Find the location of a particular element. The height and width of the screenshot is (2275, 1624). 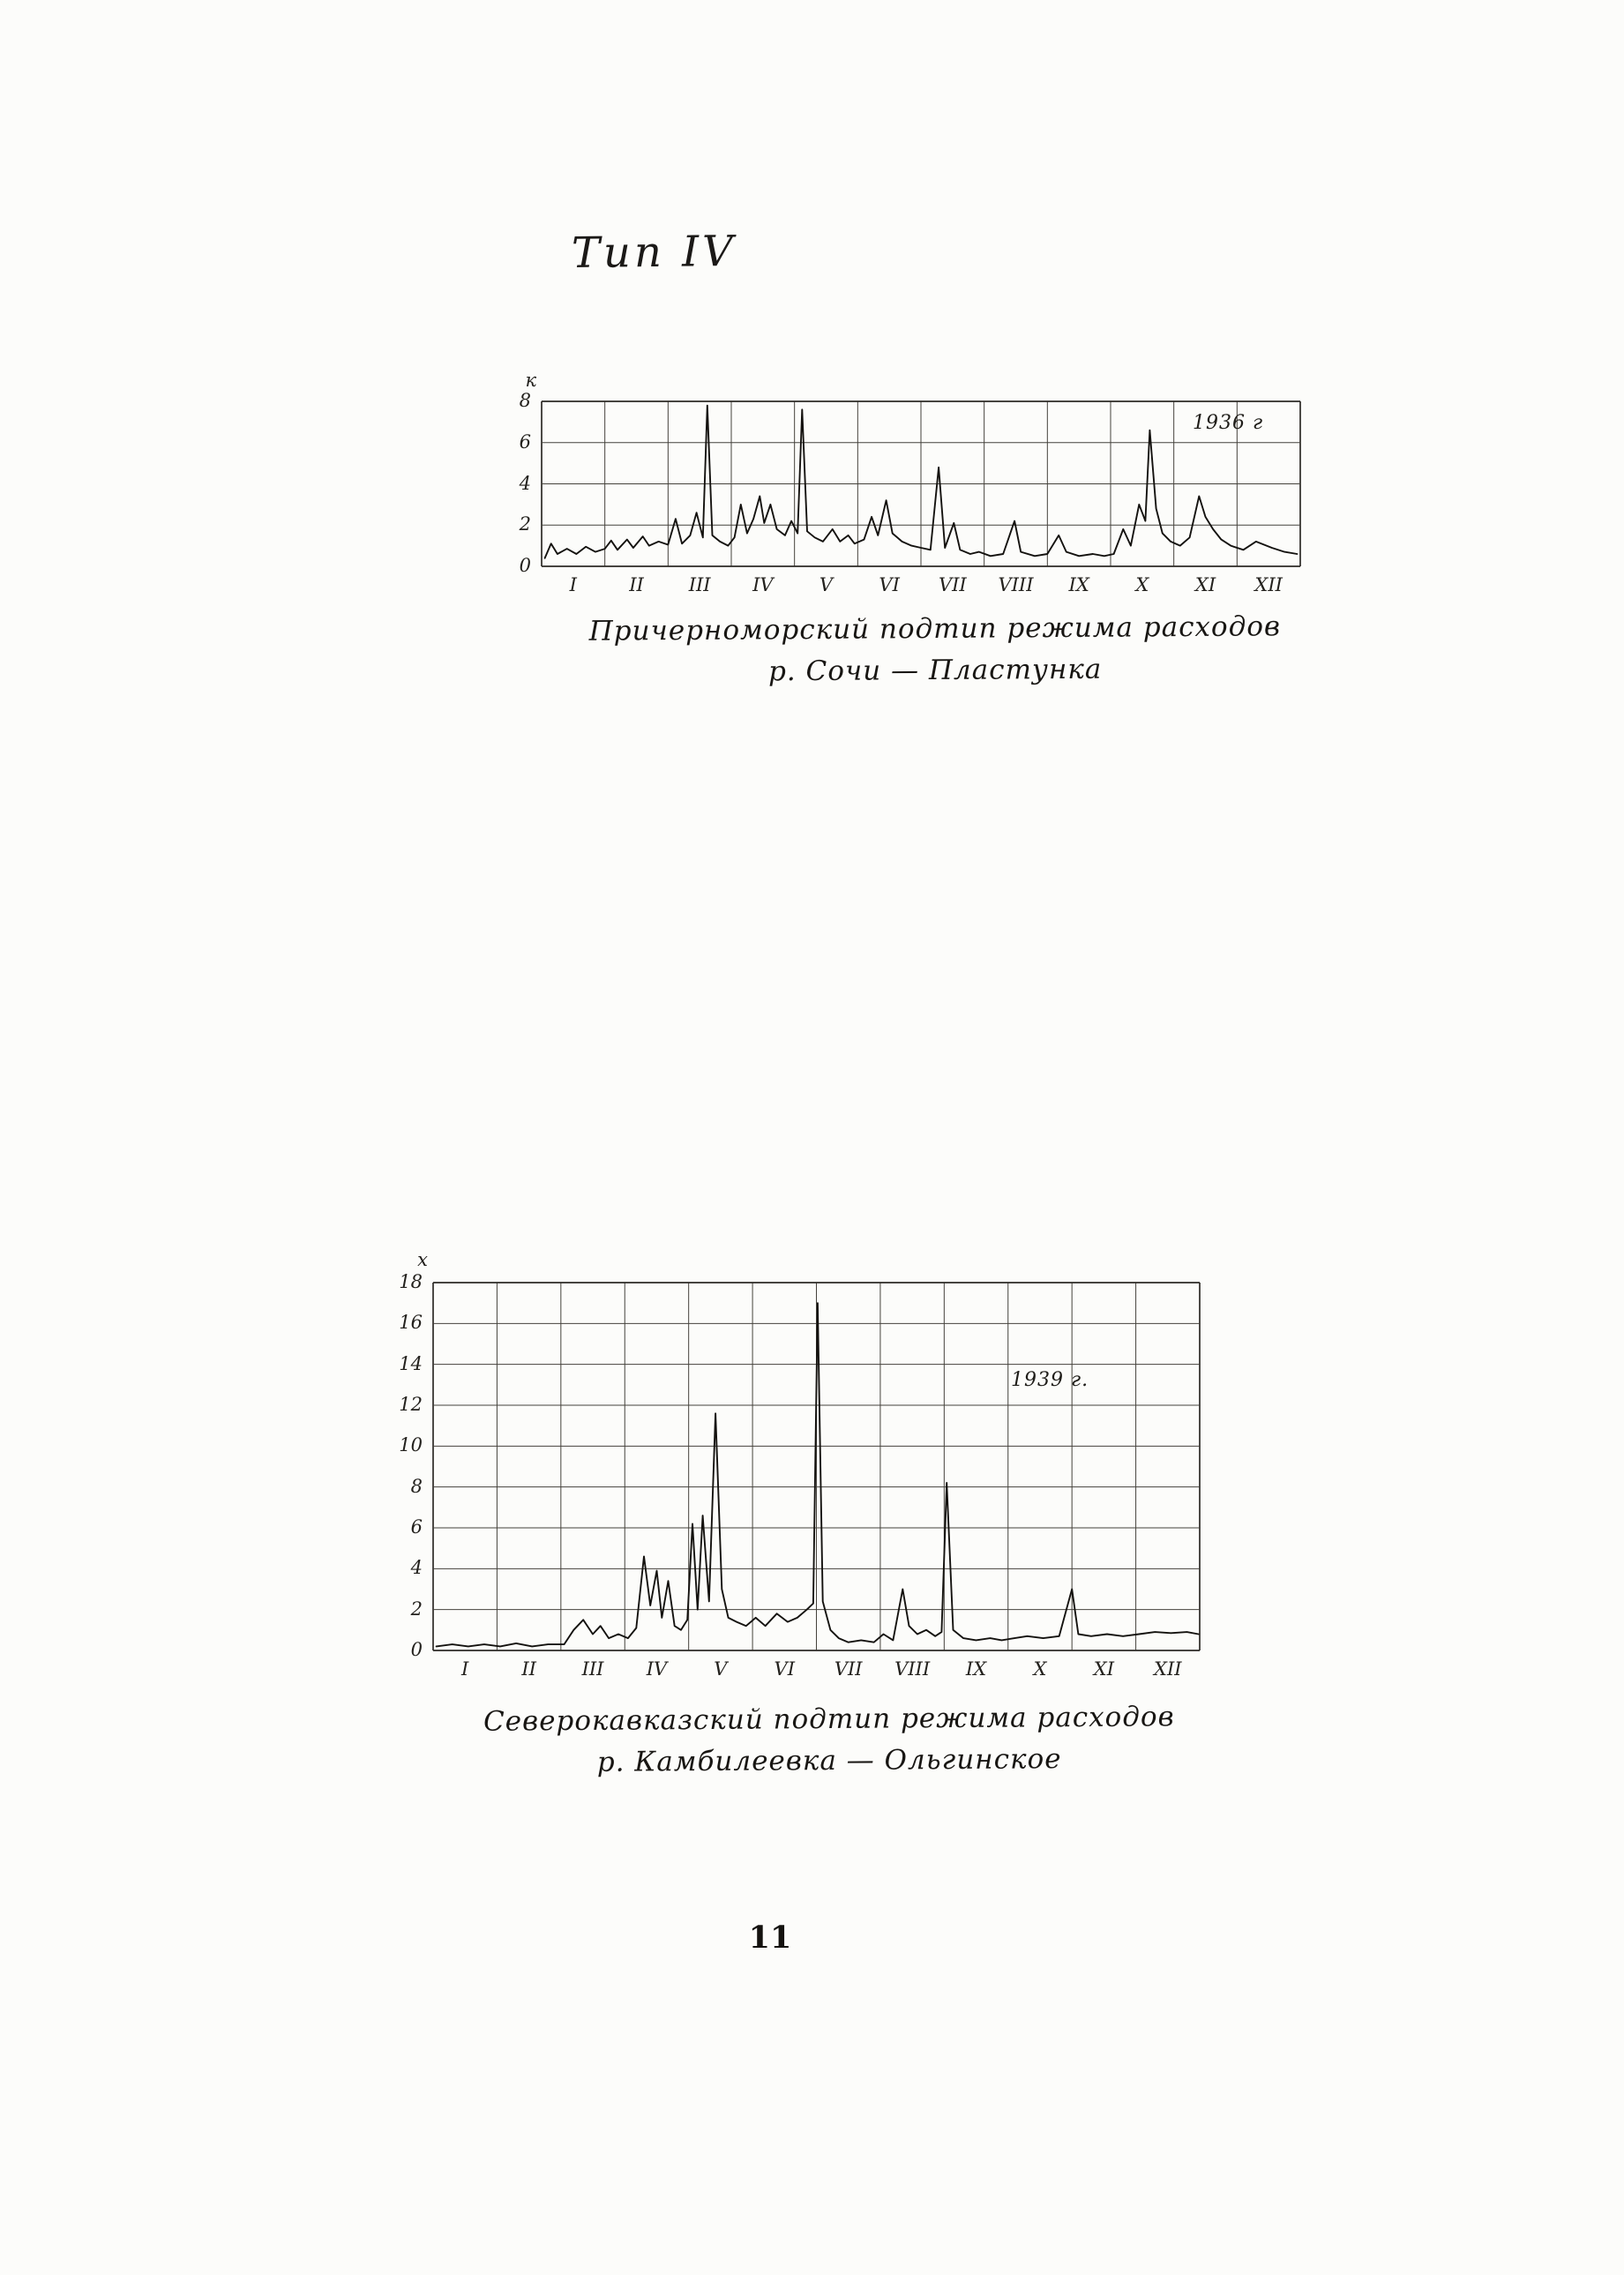

y-tick-label: 14 is located at coordinates (411, 1363).